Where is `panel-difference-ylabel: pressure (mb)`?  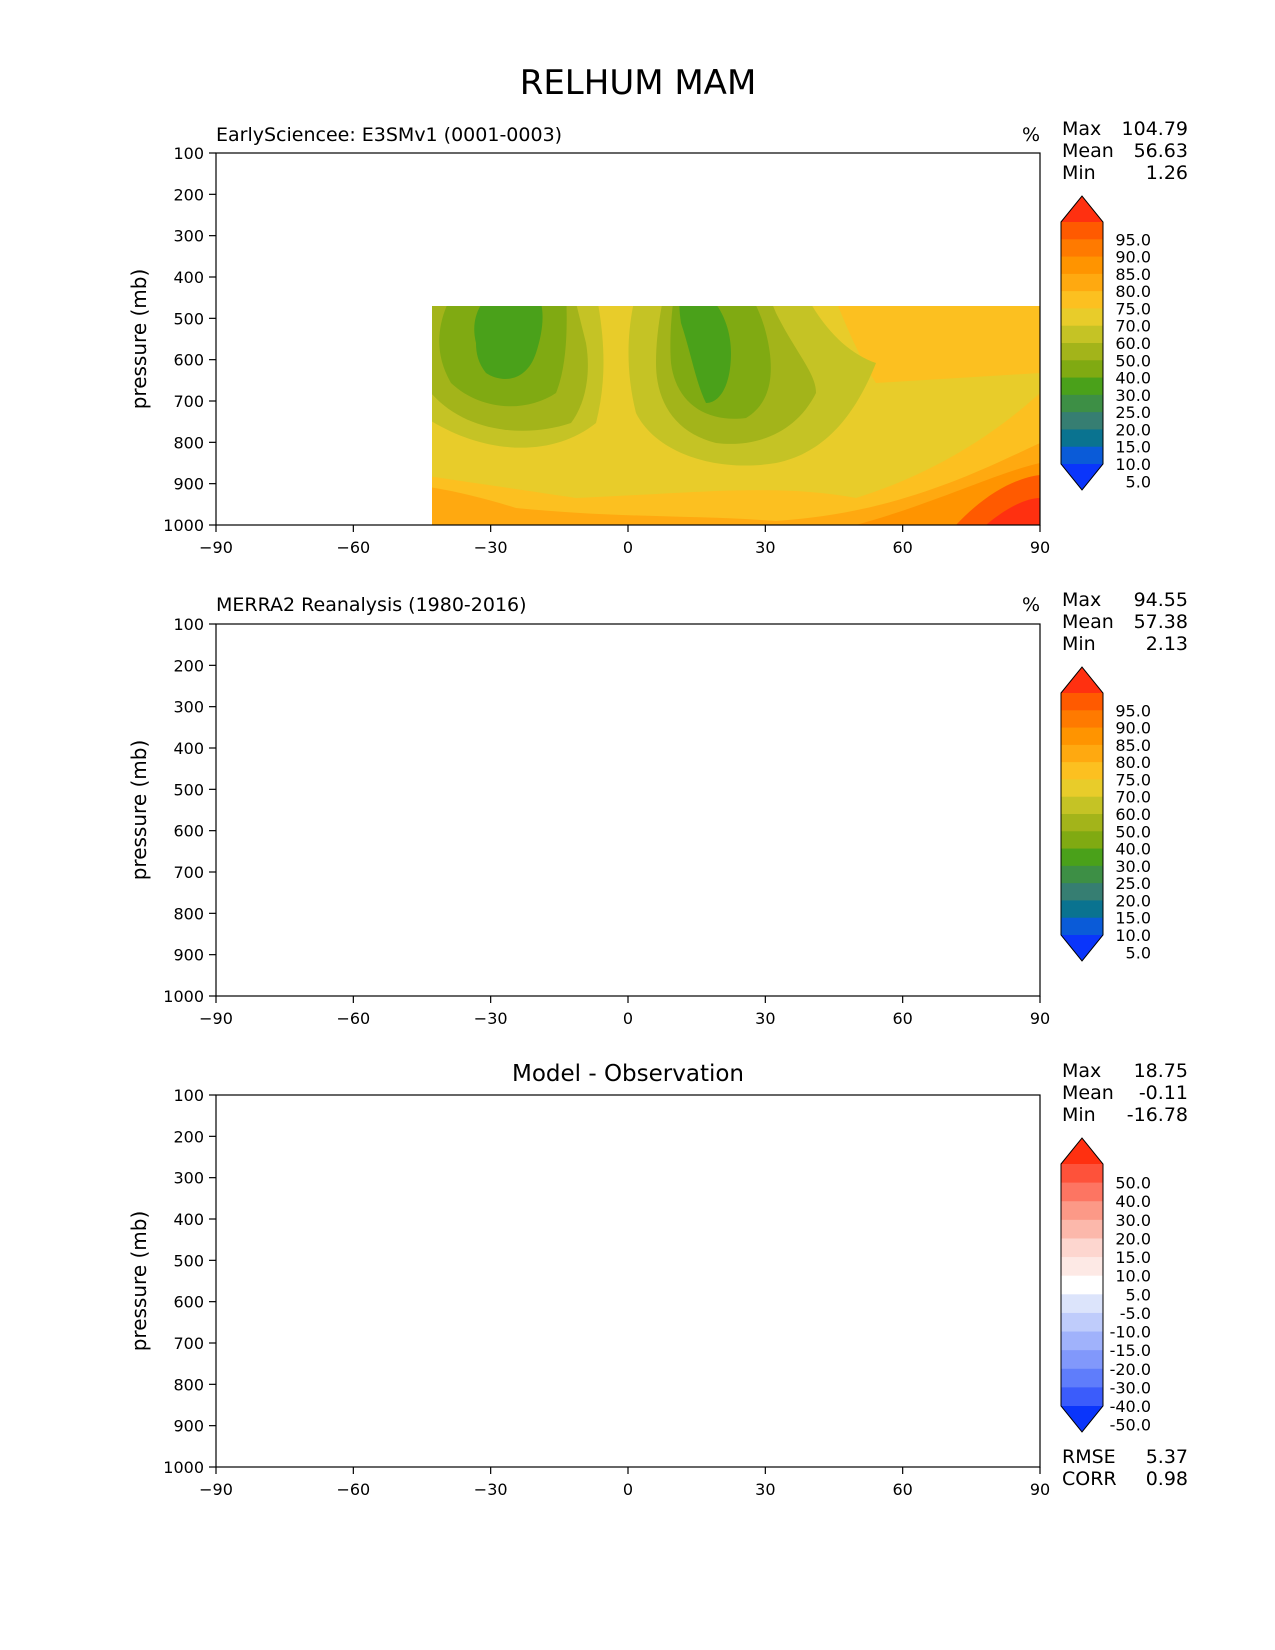
panel-difference-ylabel: pressure (mb) is located at coordinates (139, 1281).